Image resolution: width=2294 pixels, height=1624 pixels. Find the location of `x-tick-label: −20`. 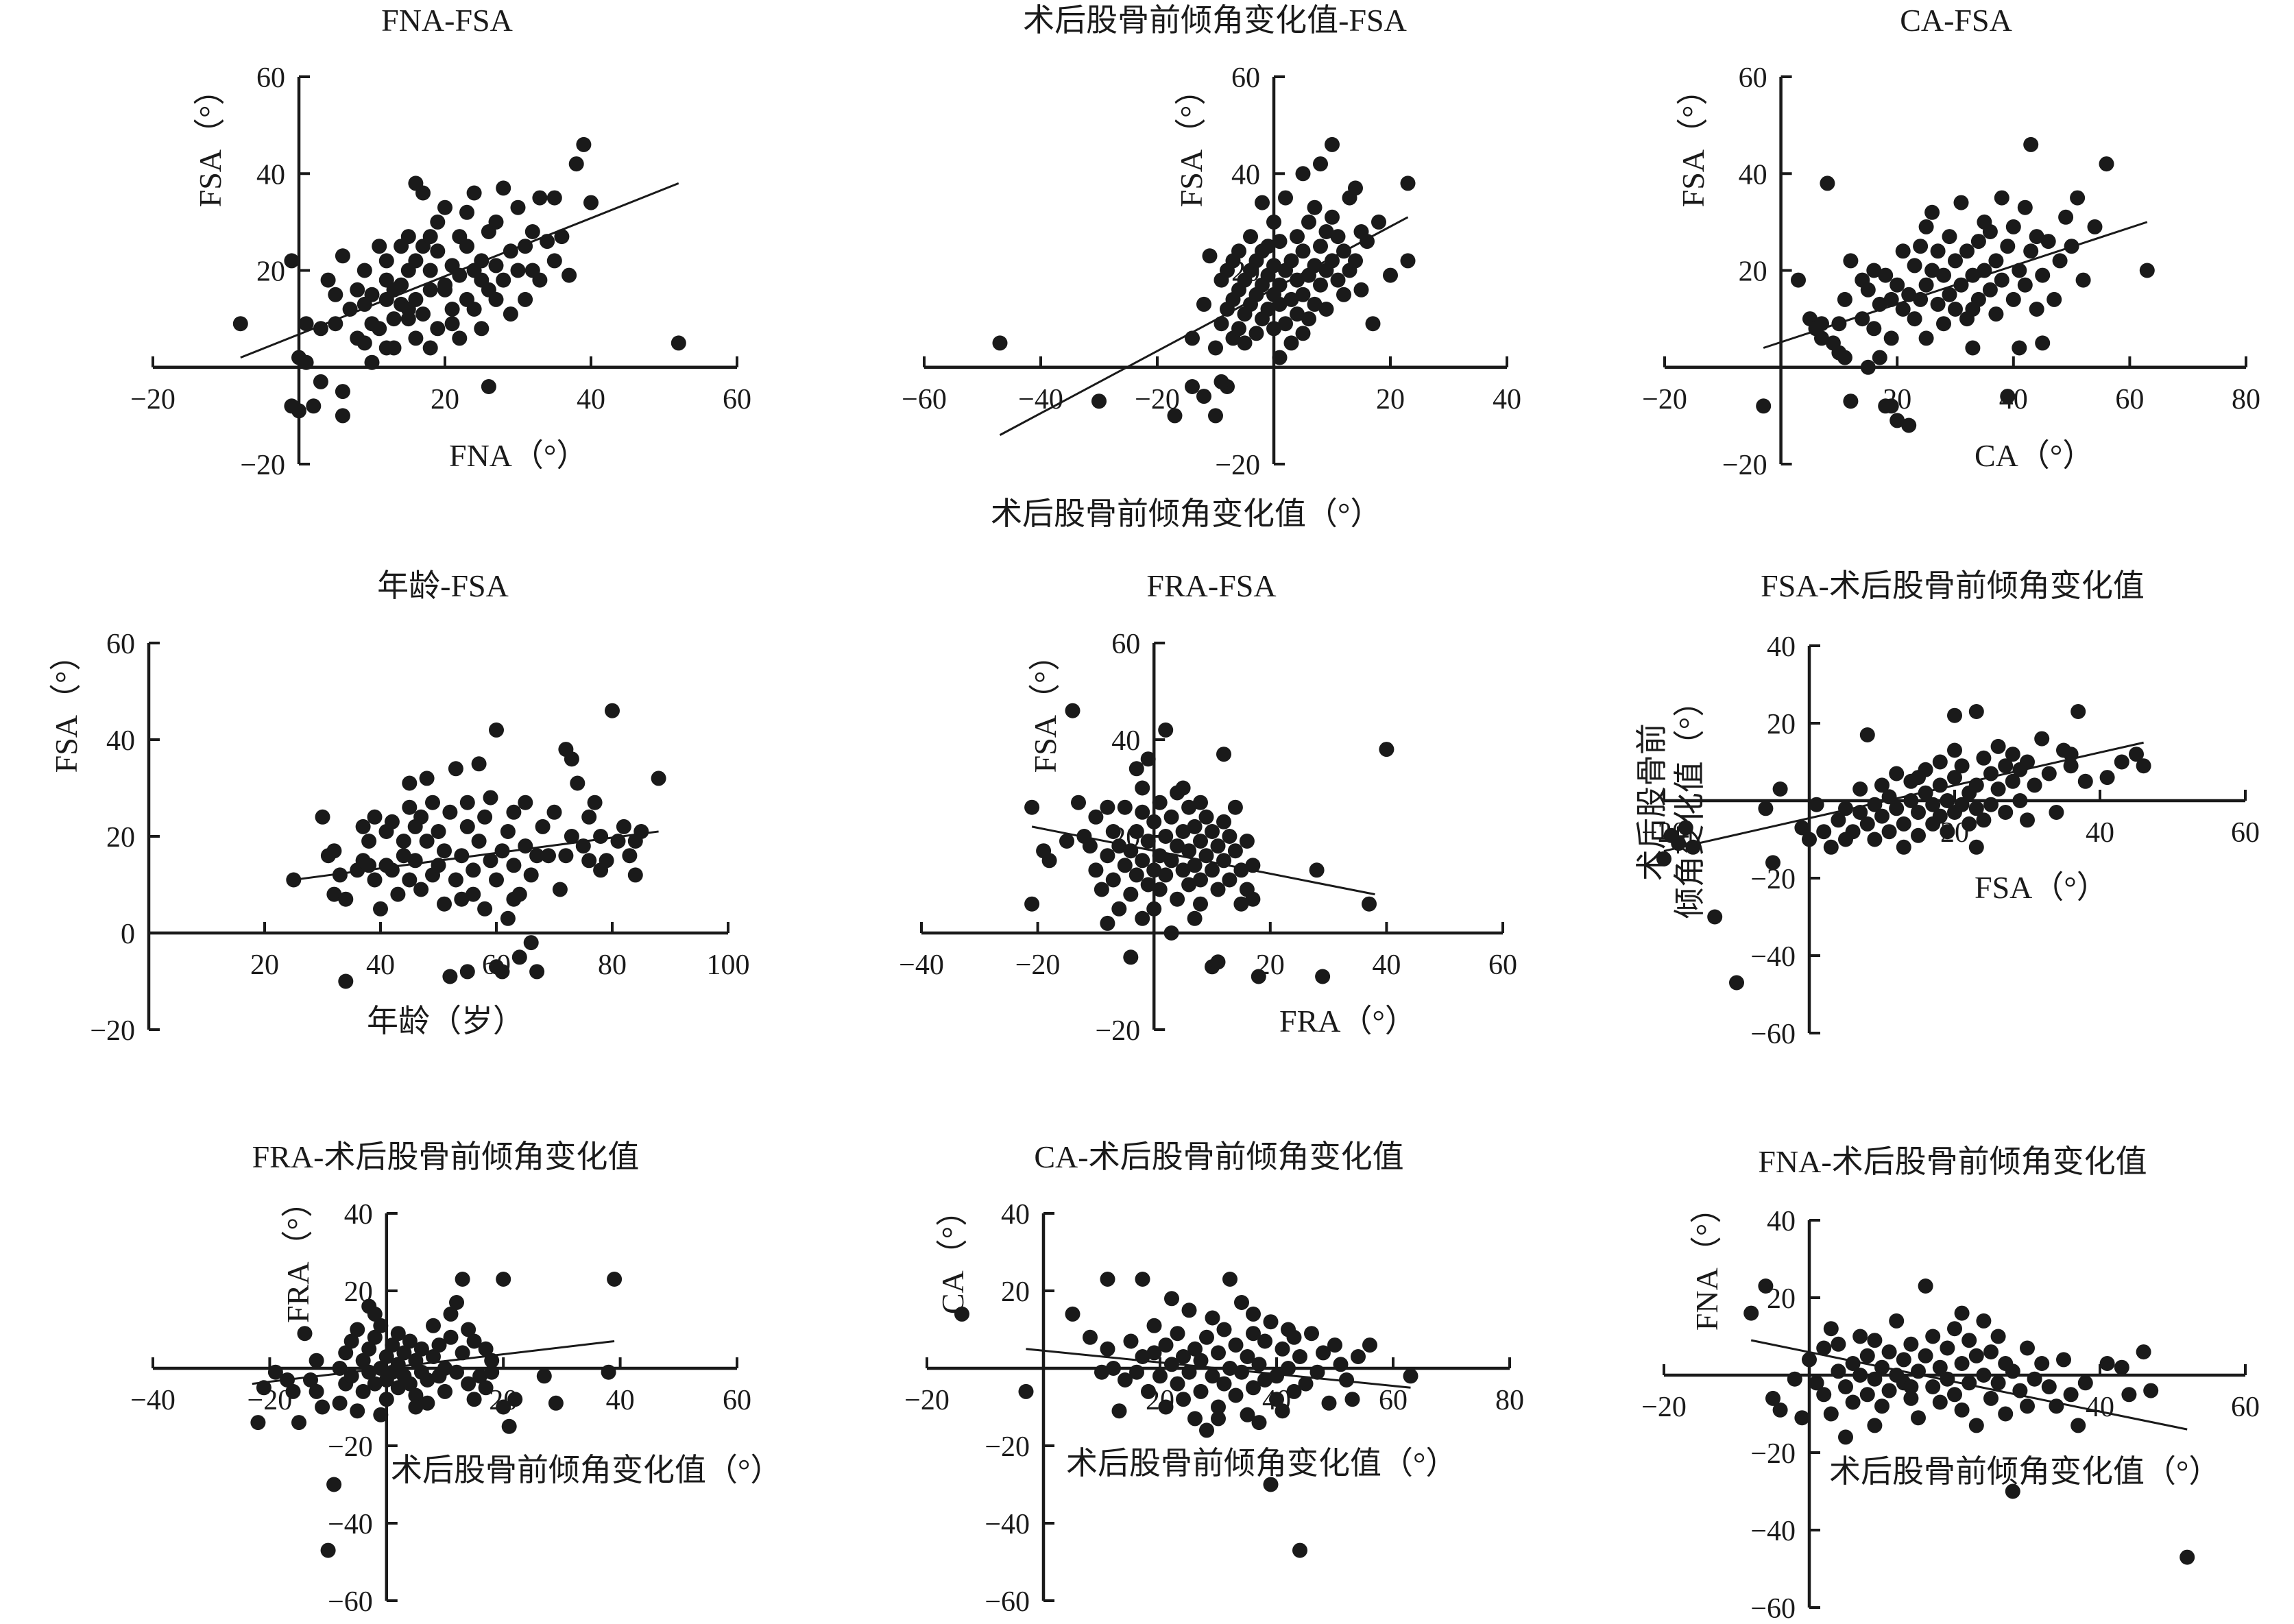

x-tick-label: −20 is located at coordinates (1664, 1407).